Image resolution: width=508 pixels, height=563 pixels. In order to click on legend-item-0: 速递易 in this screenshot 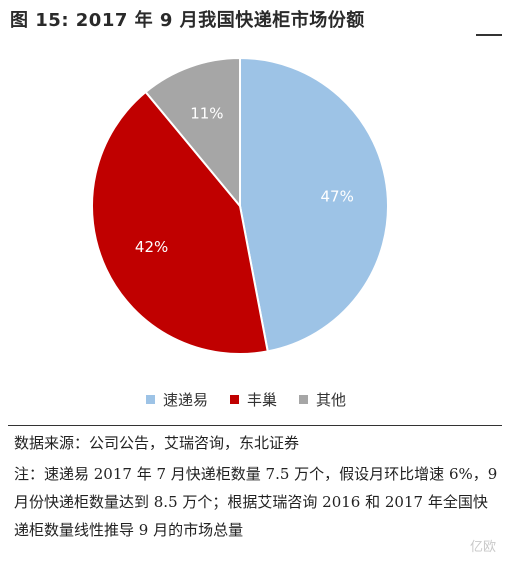, I will do `click(177, 399)`.